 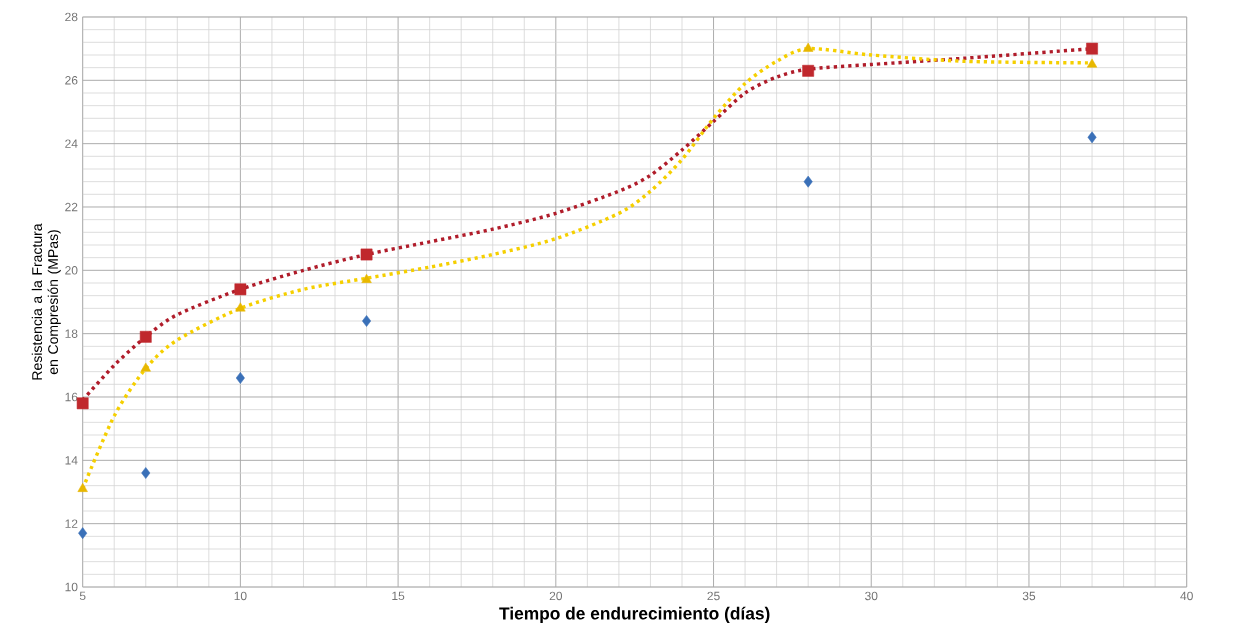 I want to click on y-tick-label: 10, so click(x=71, y=587).